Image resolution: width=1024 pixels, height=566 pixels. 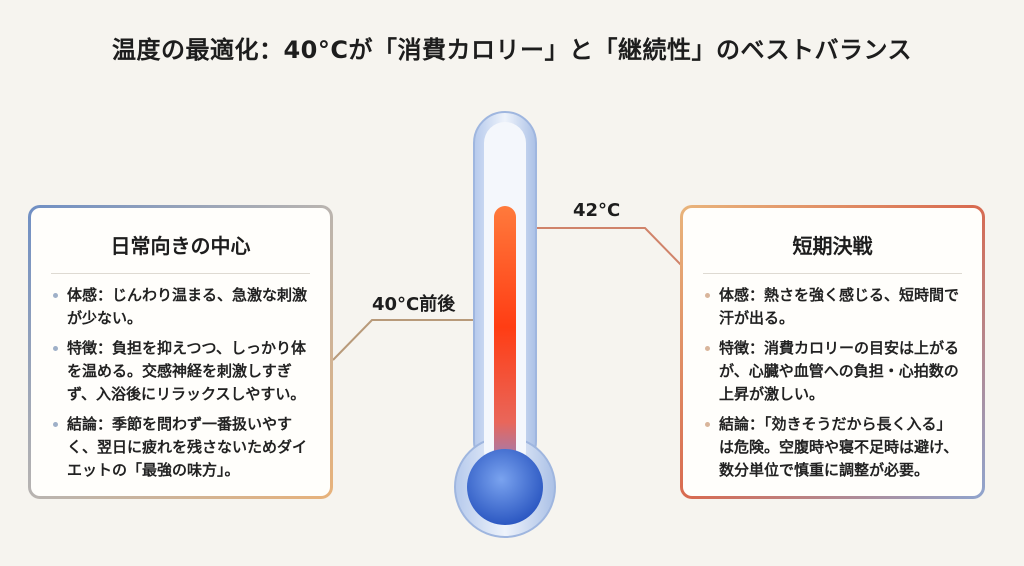 I want to click on thermometer-liquid, so click(x=505, y=341).